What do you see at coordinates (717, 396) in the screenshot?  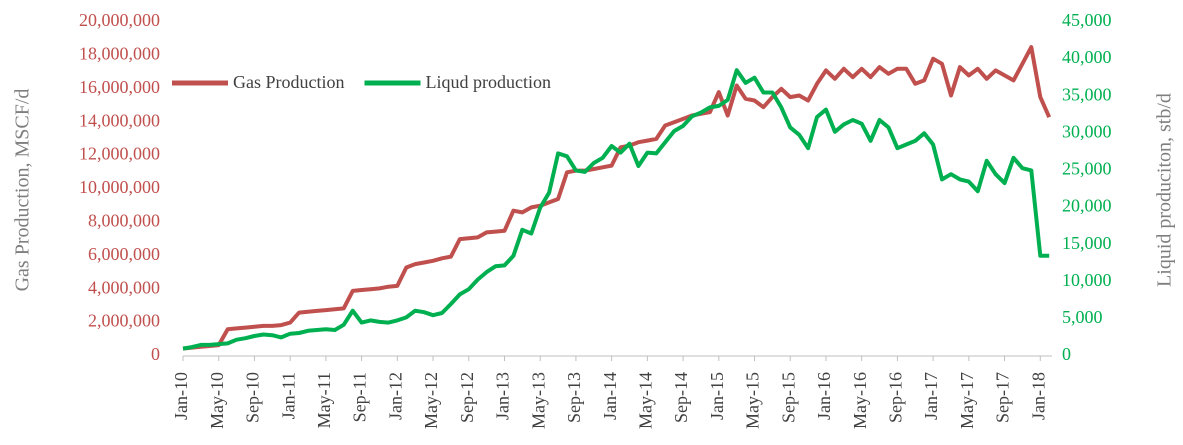 I see `x-tick-label: Jan-15` at bounding box center [717, 396].